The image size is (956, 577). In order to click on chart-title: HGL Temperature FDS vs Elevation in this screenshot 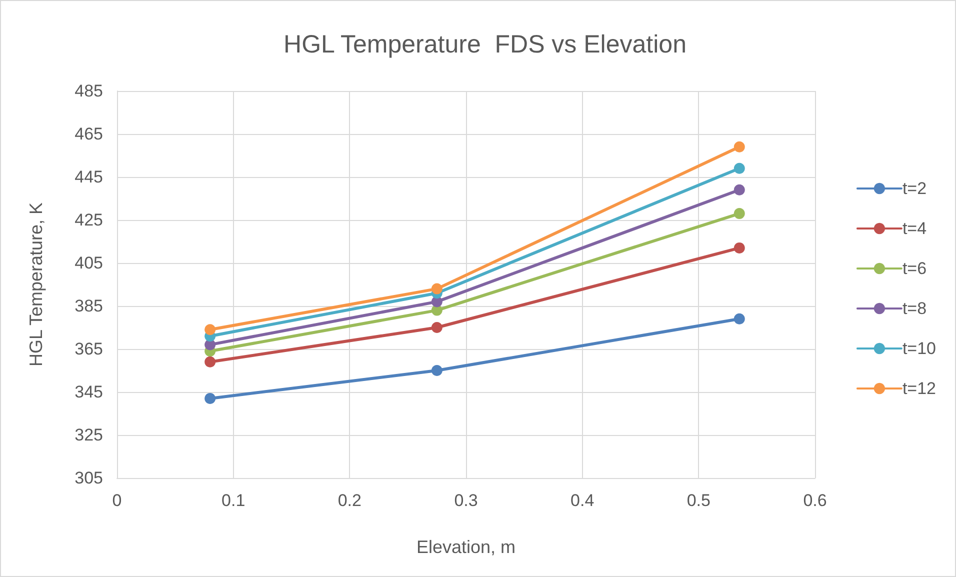, I will do `click(485, 44)`.